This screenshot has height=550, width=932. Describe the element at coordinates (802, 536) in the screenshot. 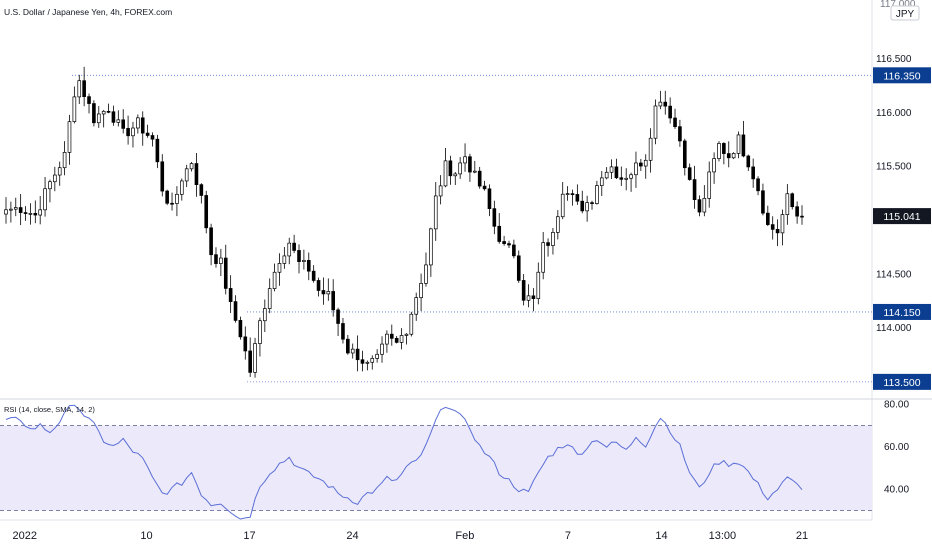

I see `time-tick-label: 21` at that location.